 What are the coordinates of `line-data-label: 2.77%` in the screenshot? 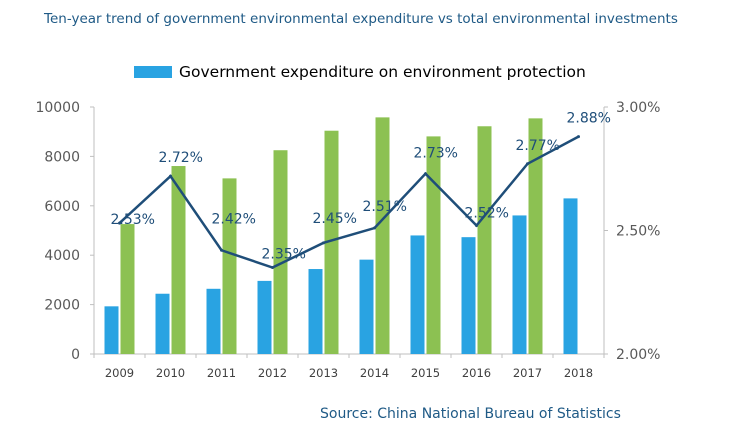 It's located at (538, 146).